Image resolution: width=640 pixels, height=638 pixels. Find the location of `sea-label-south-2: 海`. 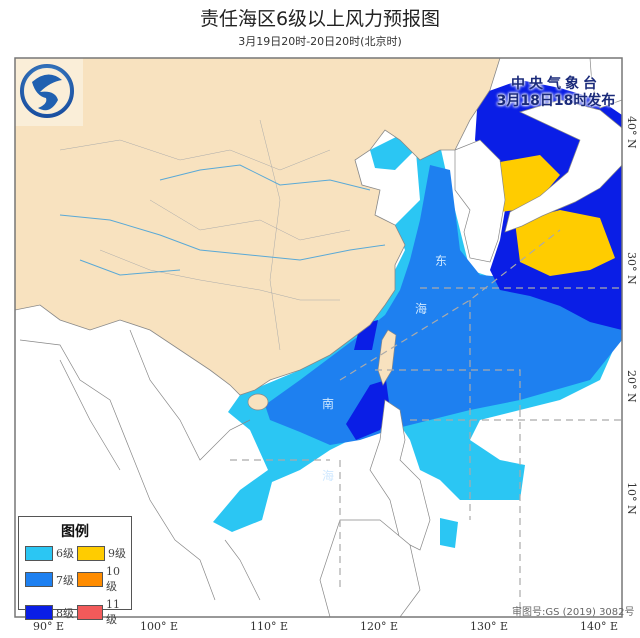

sea-label-south-2: 海 is located at coordinates (328, 476).